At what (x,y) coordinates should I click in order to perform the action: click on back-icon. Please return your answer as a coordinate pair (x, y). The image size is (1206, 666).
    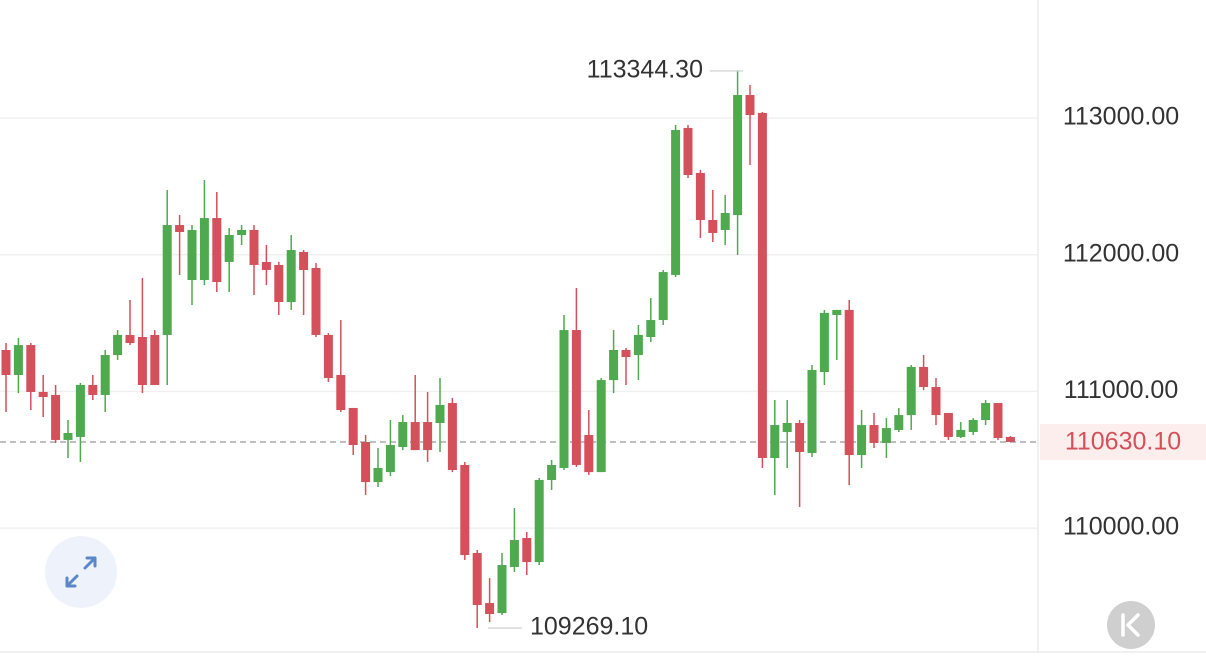
    Looking at the image, I should click on (1130, 625).